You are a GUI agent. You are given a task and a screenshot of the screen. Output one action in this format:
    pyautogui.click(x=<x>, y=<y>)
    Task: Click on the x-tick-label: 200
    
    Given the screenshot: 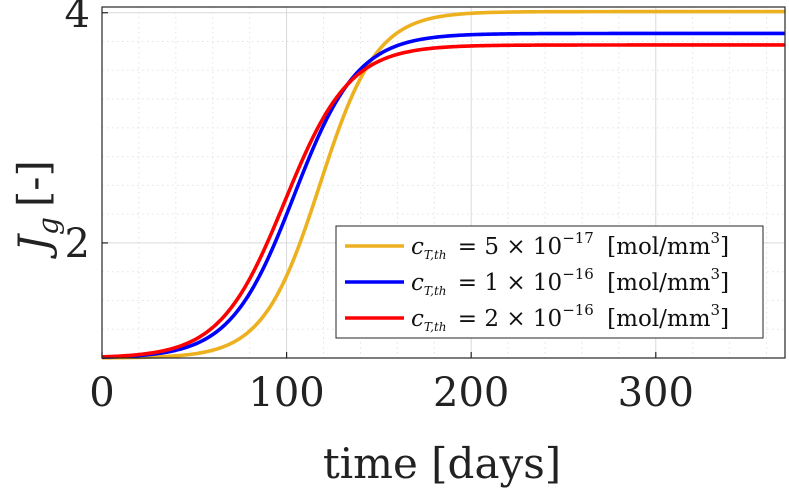 What is the action you would take?
    pyautogui.click(x=471, y=393)
    